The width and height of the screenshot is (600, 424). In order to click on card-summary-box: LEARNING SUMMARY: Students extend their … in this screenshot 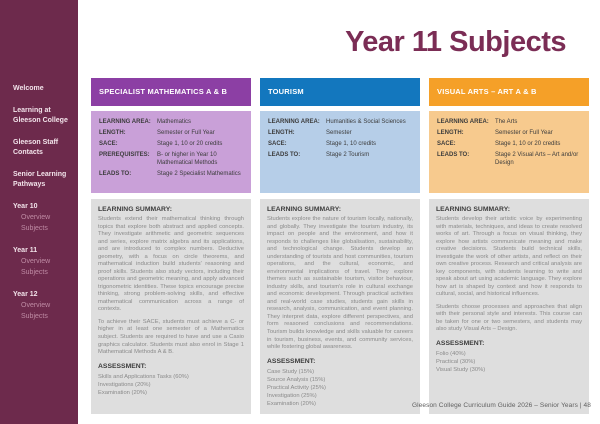, I will do `click(171, 307)`.